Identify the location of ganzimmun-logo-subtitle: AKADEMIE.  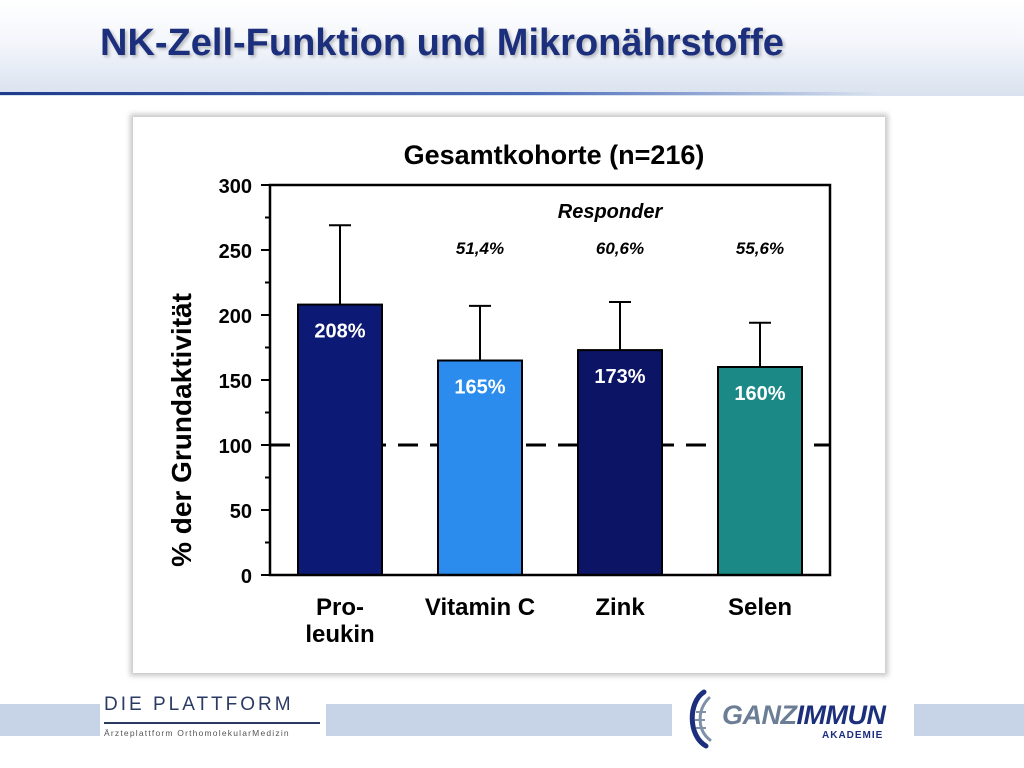
(853, 735).